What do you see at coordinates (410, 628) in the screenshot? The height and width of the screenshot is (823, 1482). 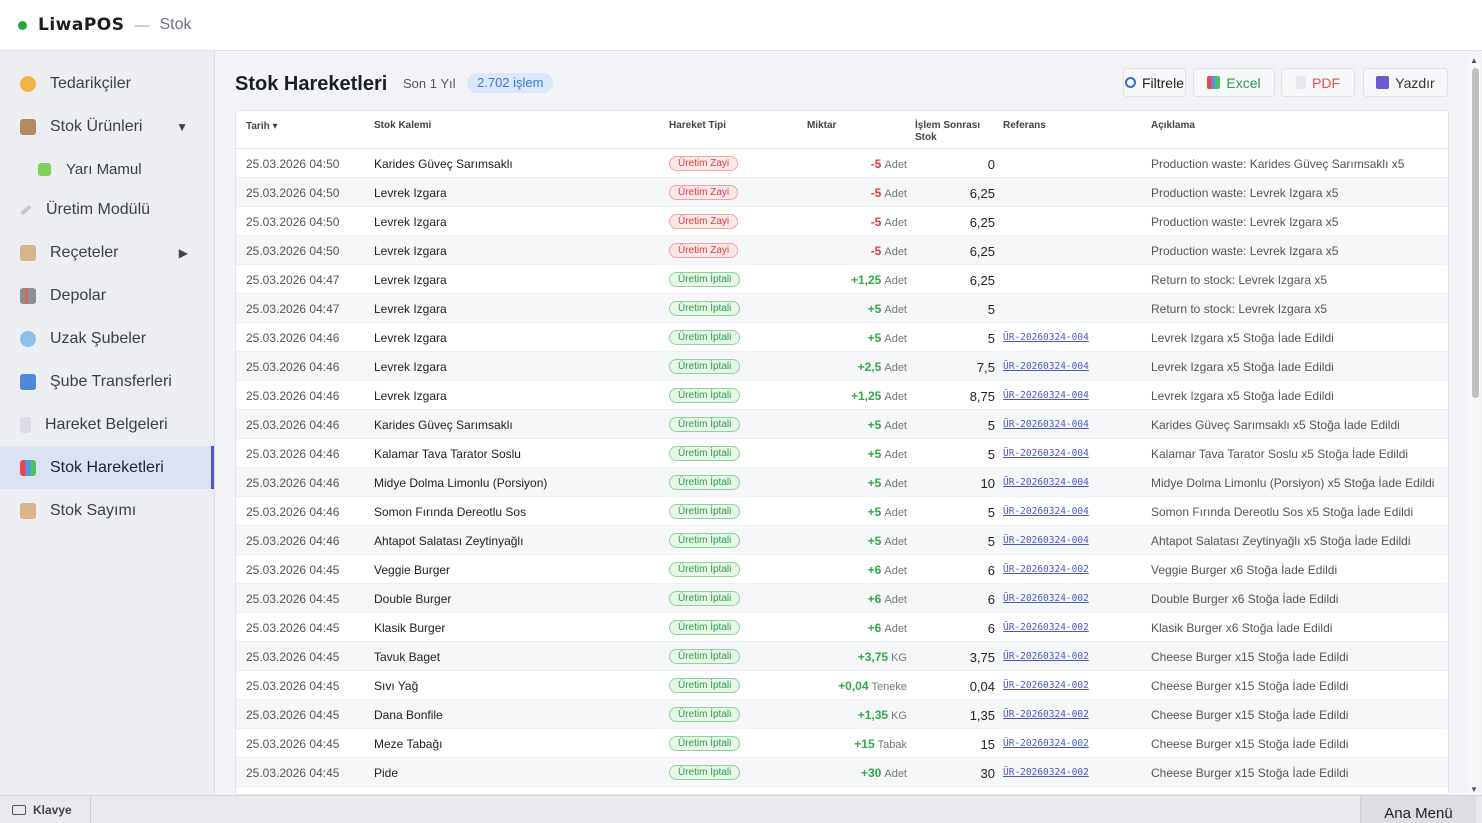 I see `cell-item: Klasik Burger` at bounding box center [410, 628].